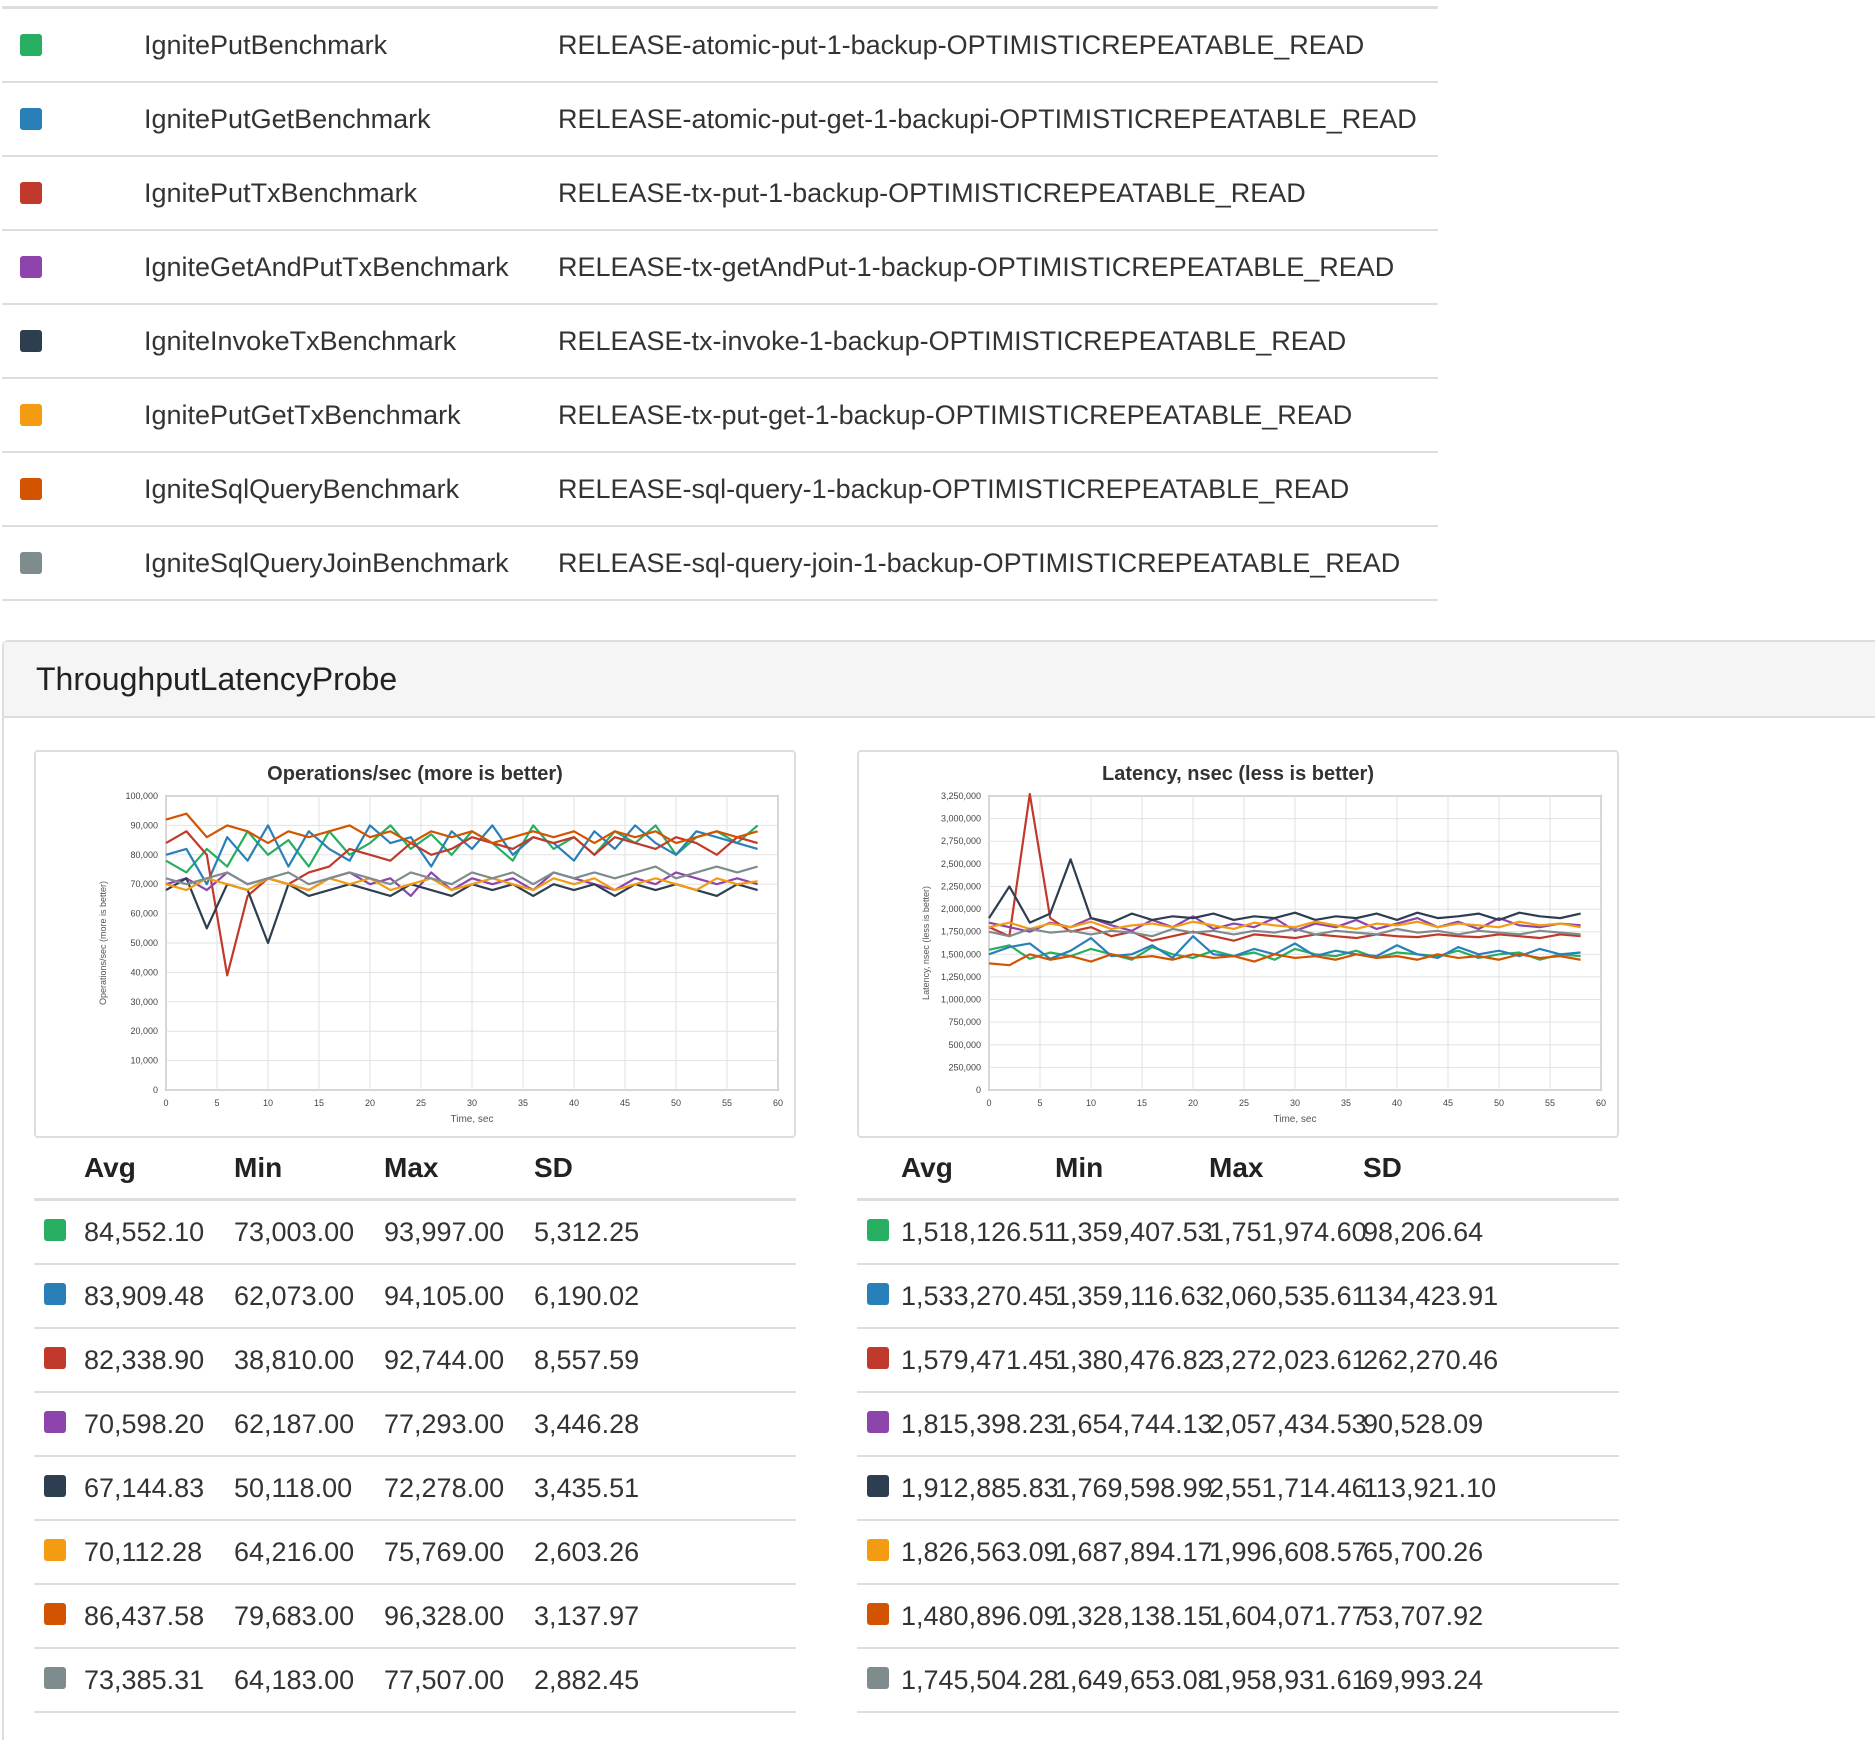  I want to click on x-tick-label: 20, so click(370, 1103).